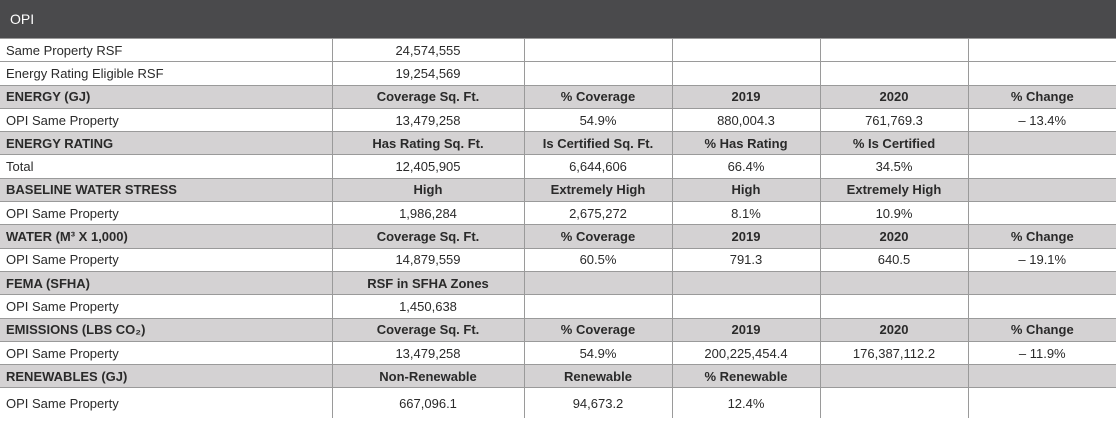  I want to click on section-label: WATER (M³ X 1,000), so click(166, 236).